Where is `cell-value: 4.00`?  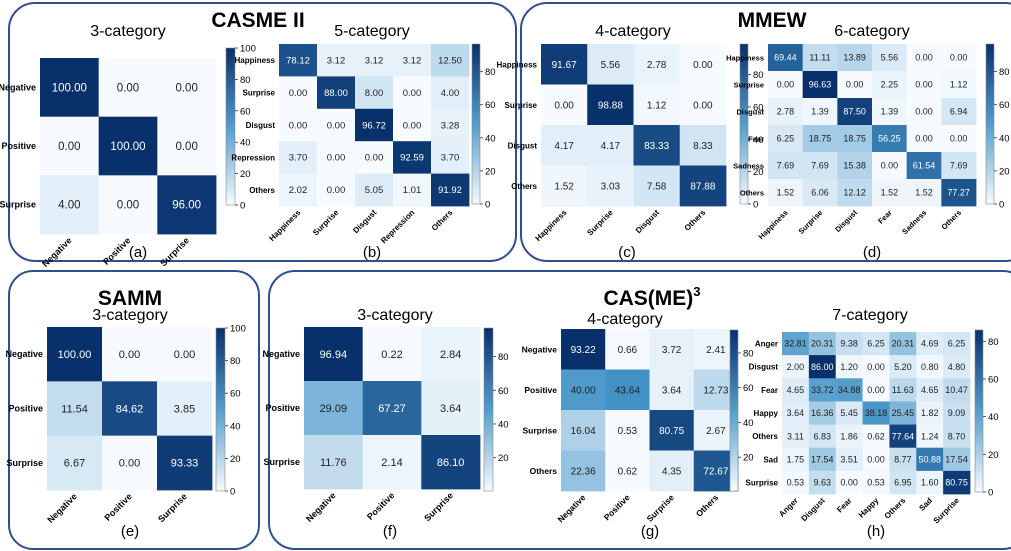
cell-value: 4.00 is located at coordinates (450, 93).